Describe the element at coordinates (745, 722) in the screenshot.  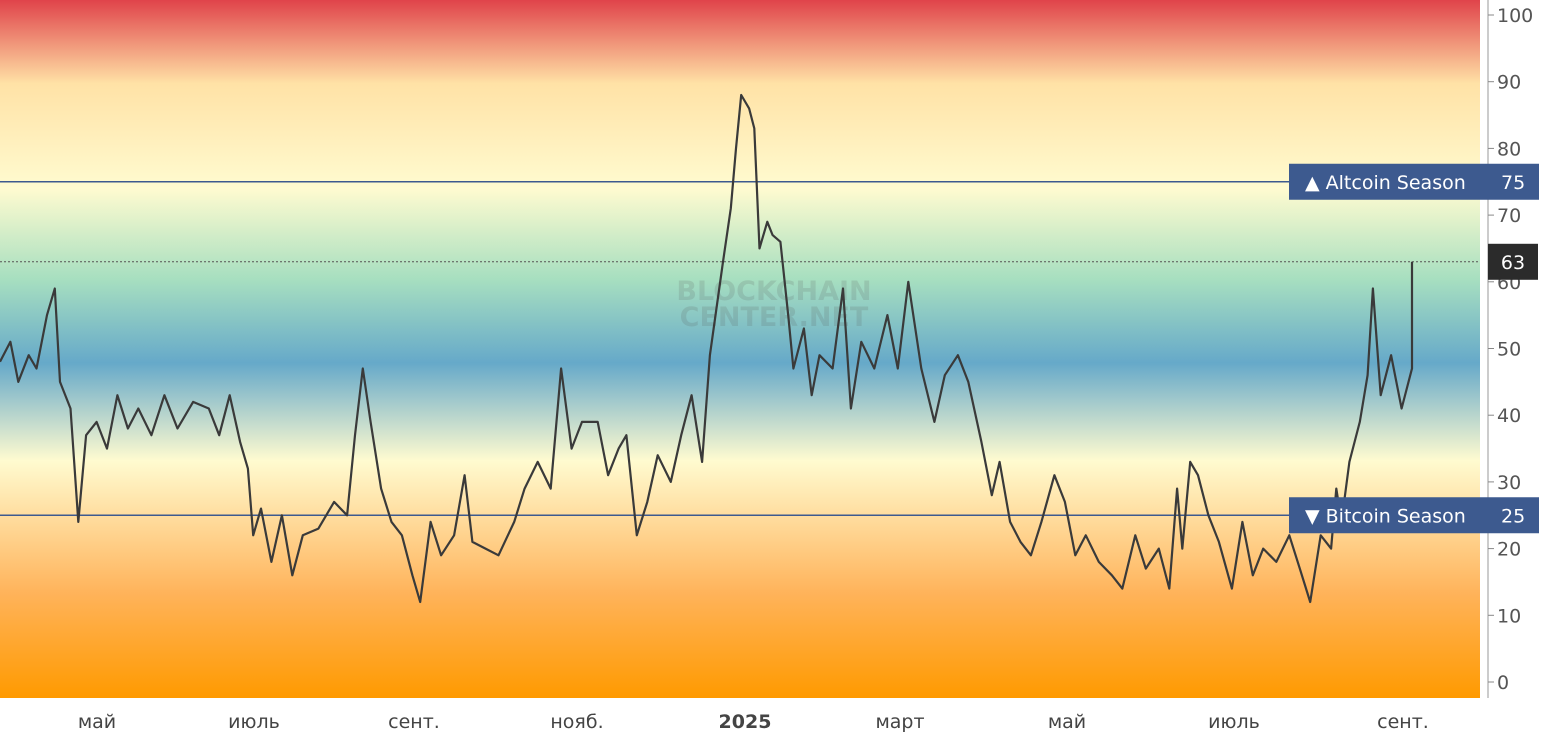
I see `x-tick-label: 2025` at that location.